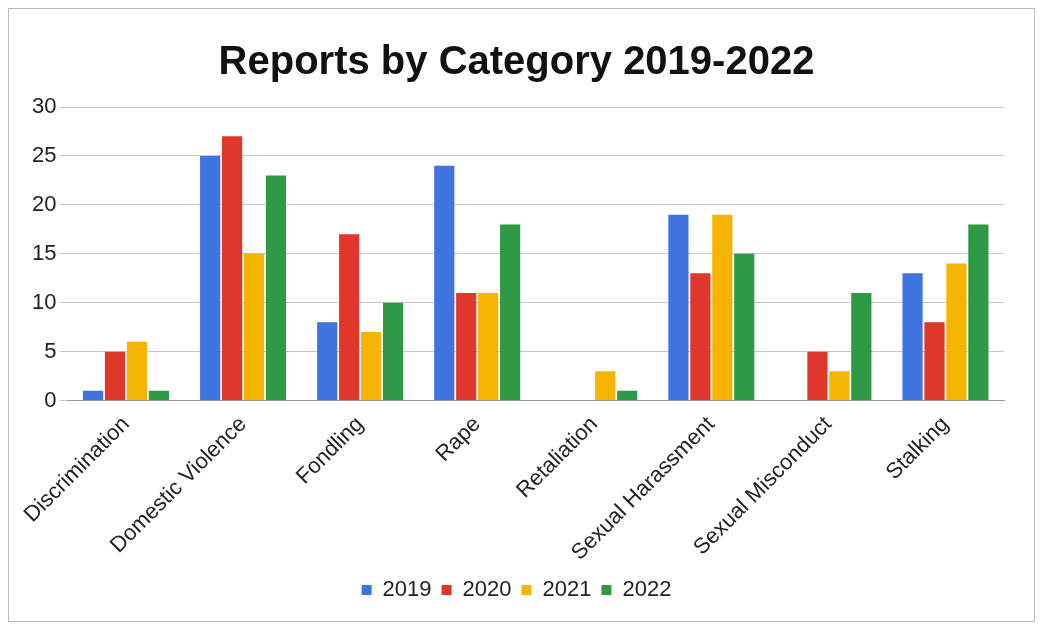  What do you see at coordinates (44, 106) in the screenshot?
I see `y-tick-label: 30` at bounding box center [44, 106].